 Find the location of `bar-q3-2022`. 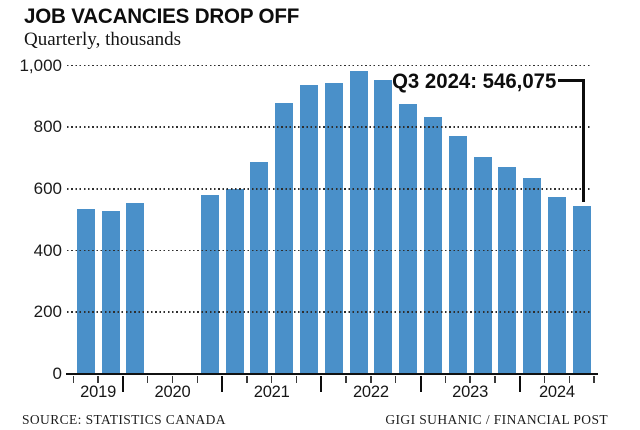

bar-q3-2022 is located at coordinates (383, 226).